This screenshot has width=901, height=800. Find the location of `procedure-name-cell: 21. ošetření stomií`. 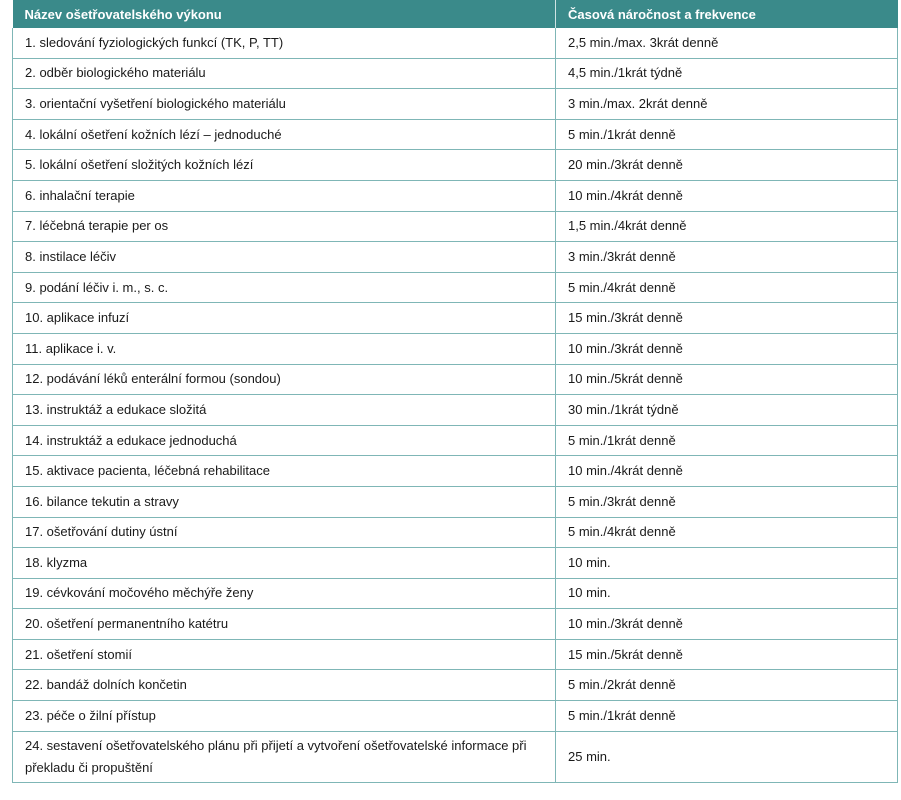

procedure-name-cell: 21. ošetření stomií is located at coordinates (284, 655).